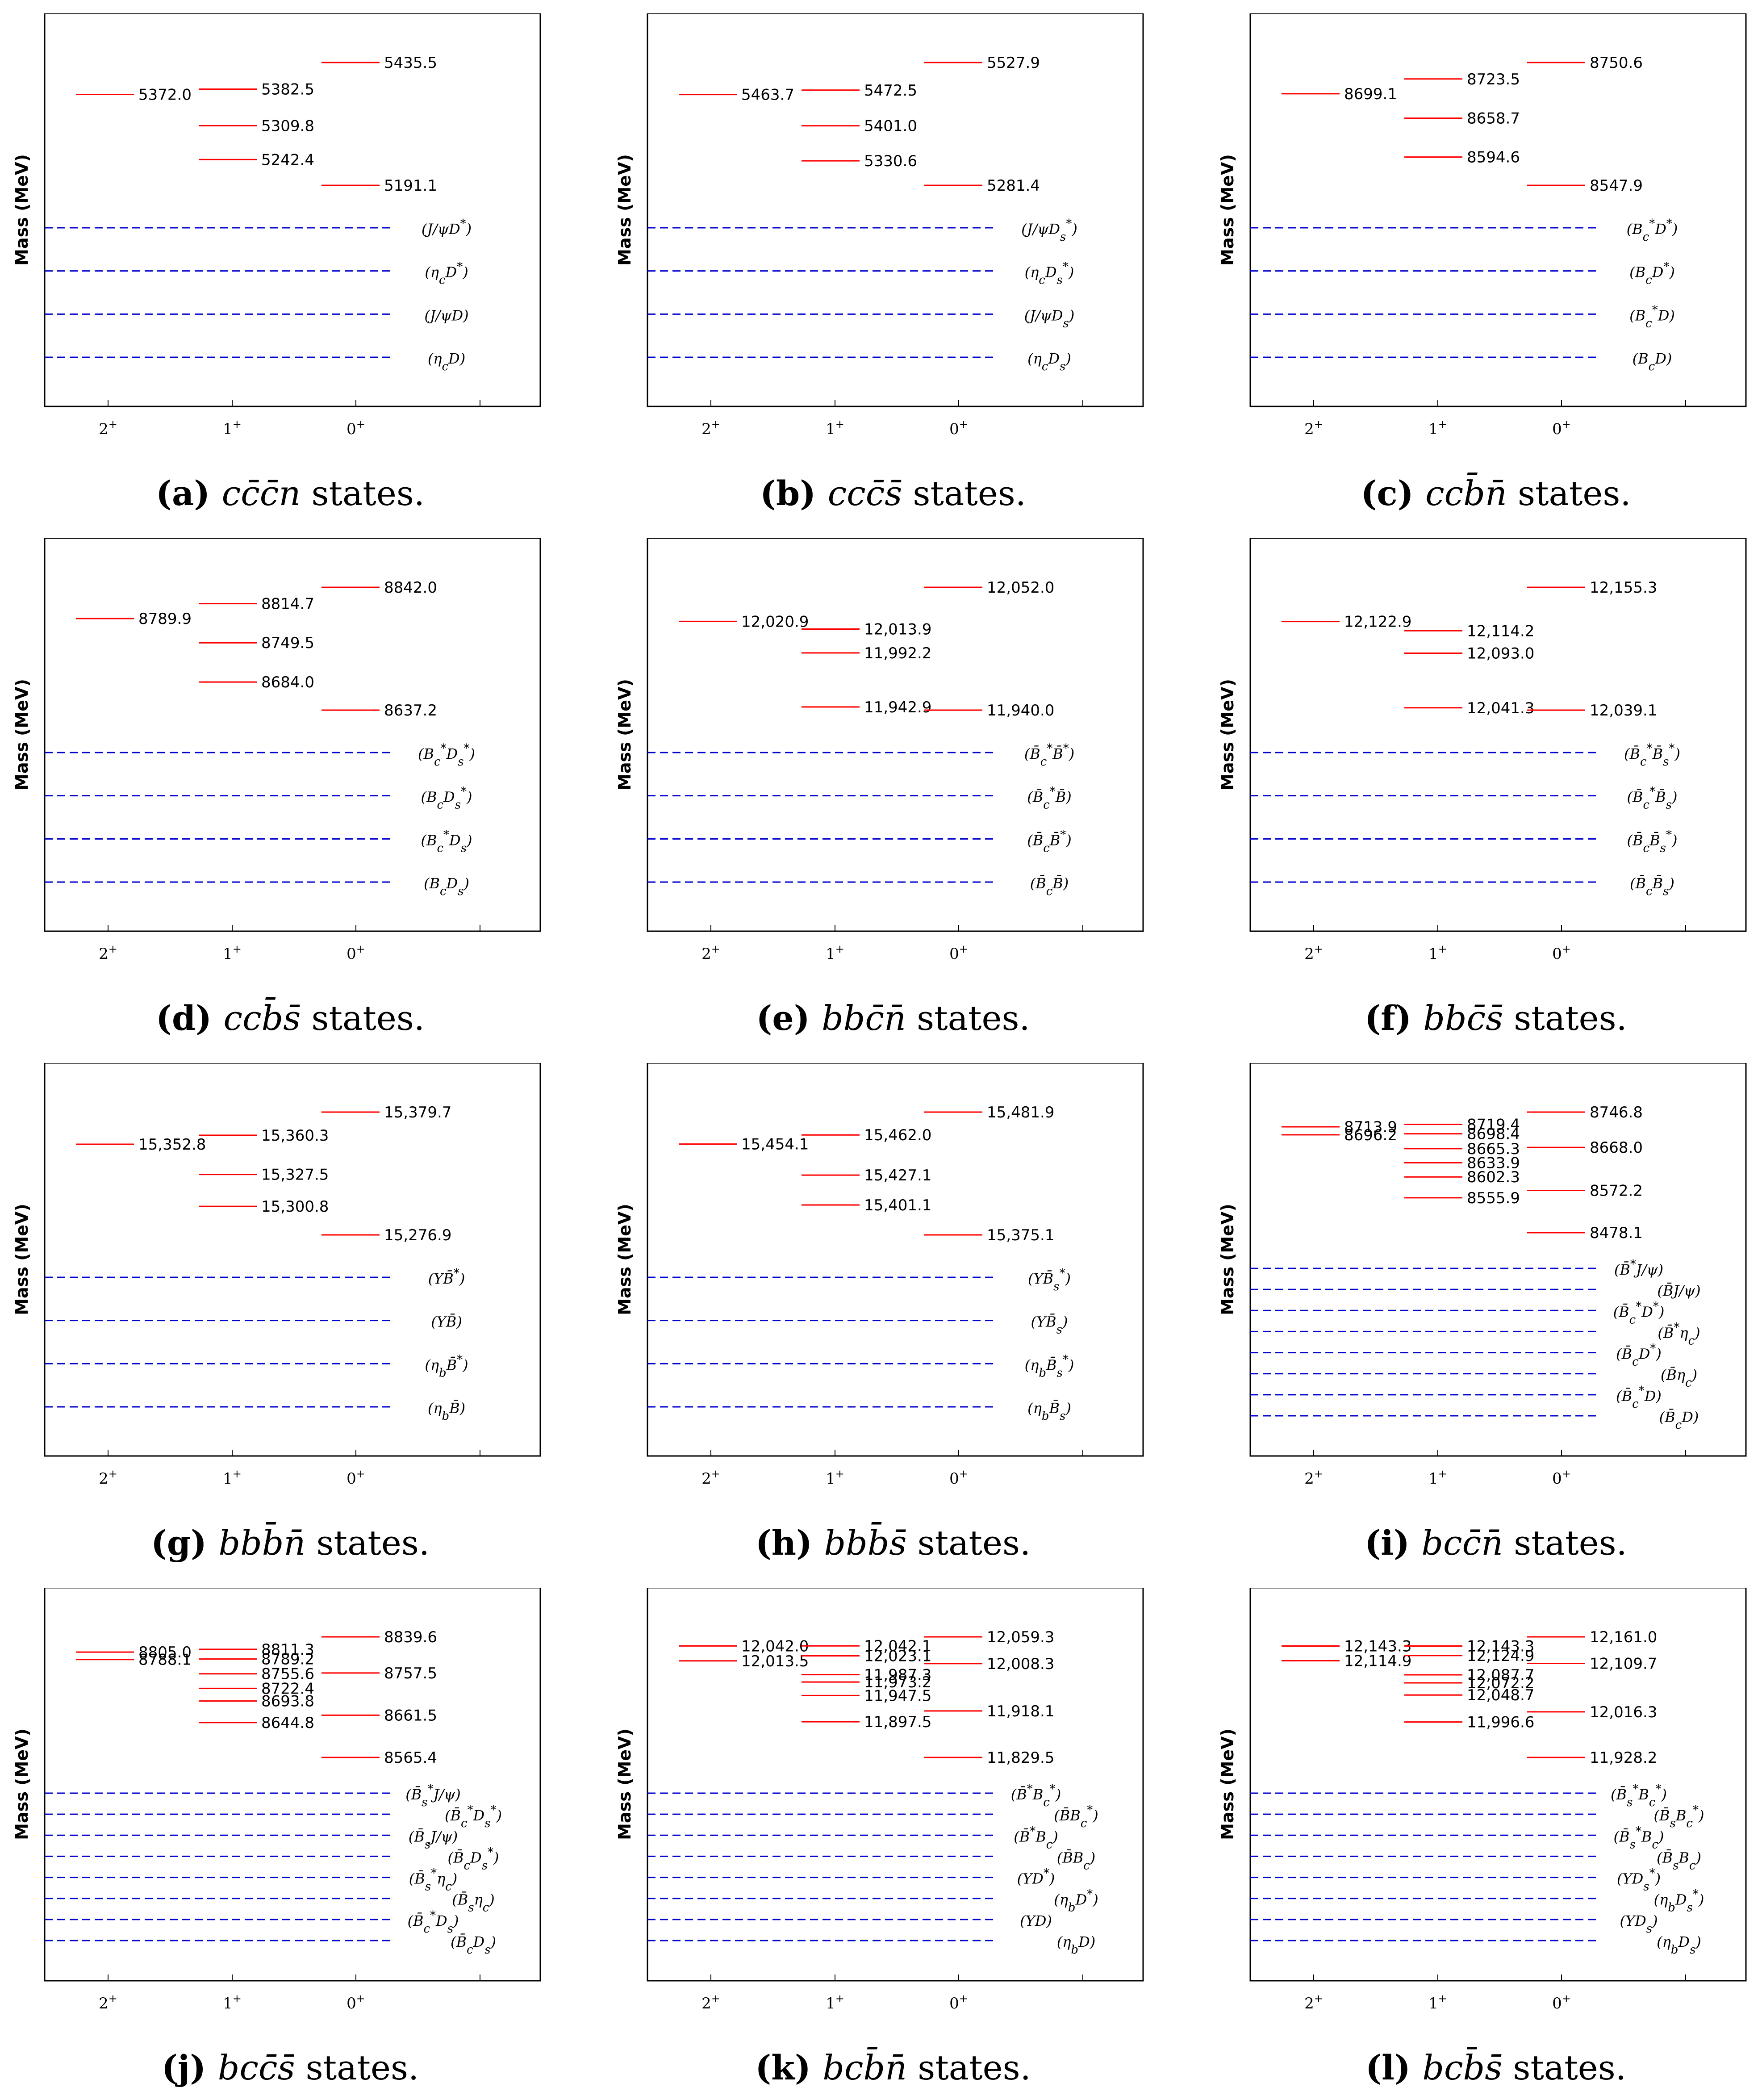 This screenshot has height=2100, width=1762. What do you see at coordinates (1378, 622) in the screenshot?
I see `level-value-label: 12,122.9` at bounding box center [1378, 622].